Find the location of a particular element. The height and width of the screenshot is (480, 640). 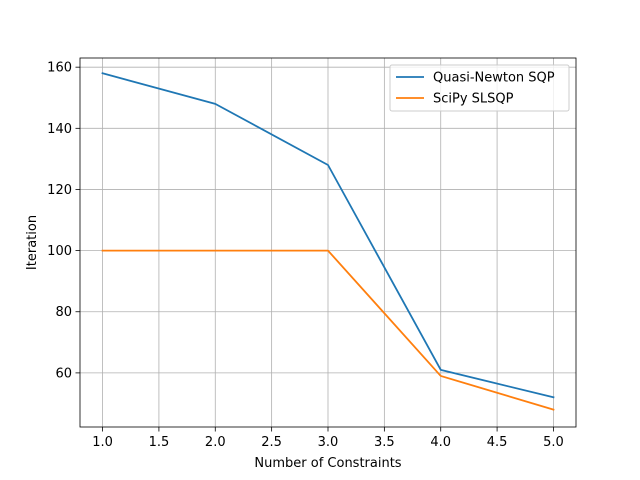

x-tick-label: 1.0 is located at coordinates (102, 442).